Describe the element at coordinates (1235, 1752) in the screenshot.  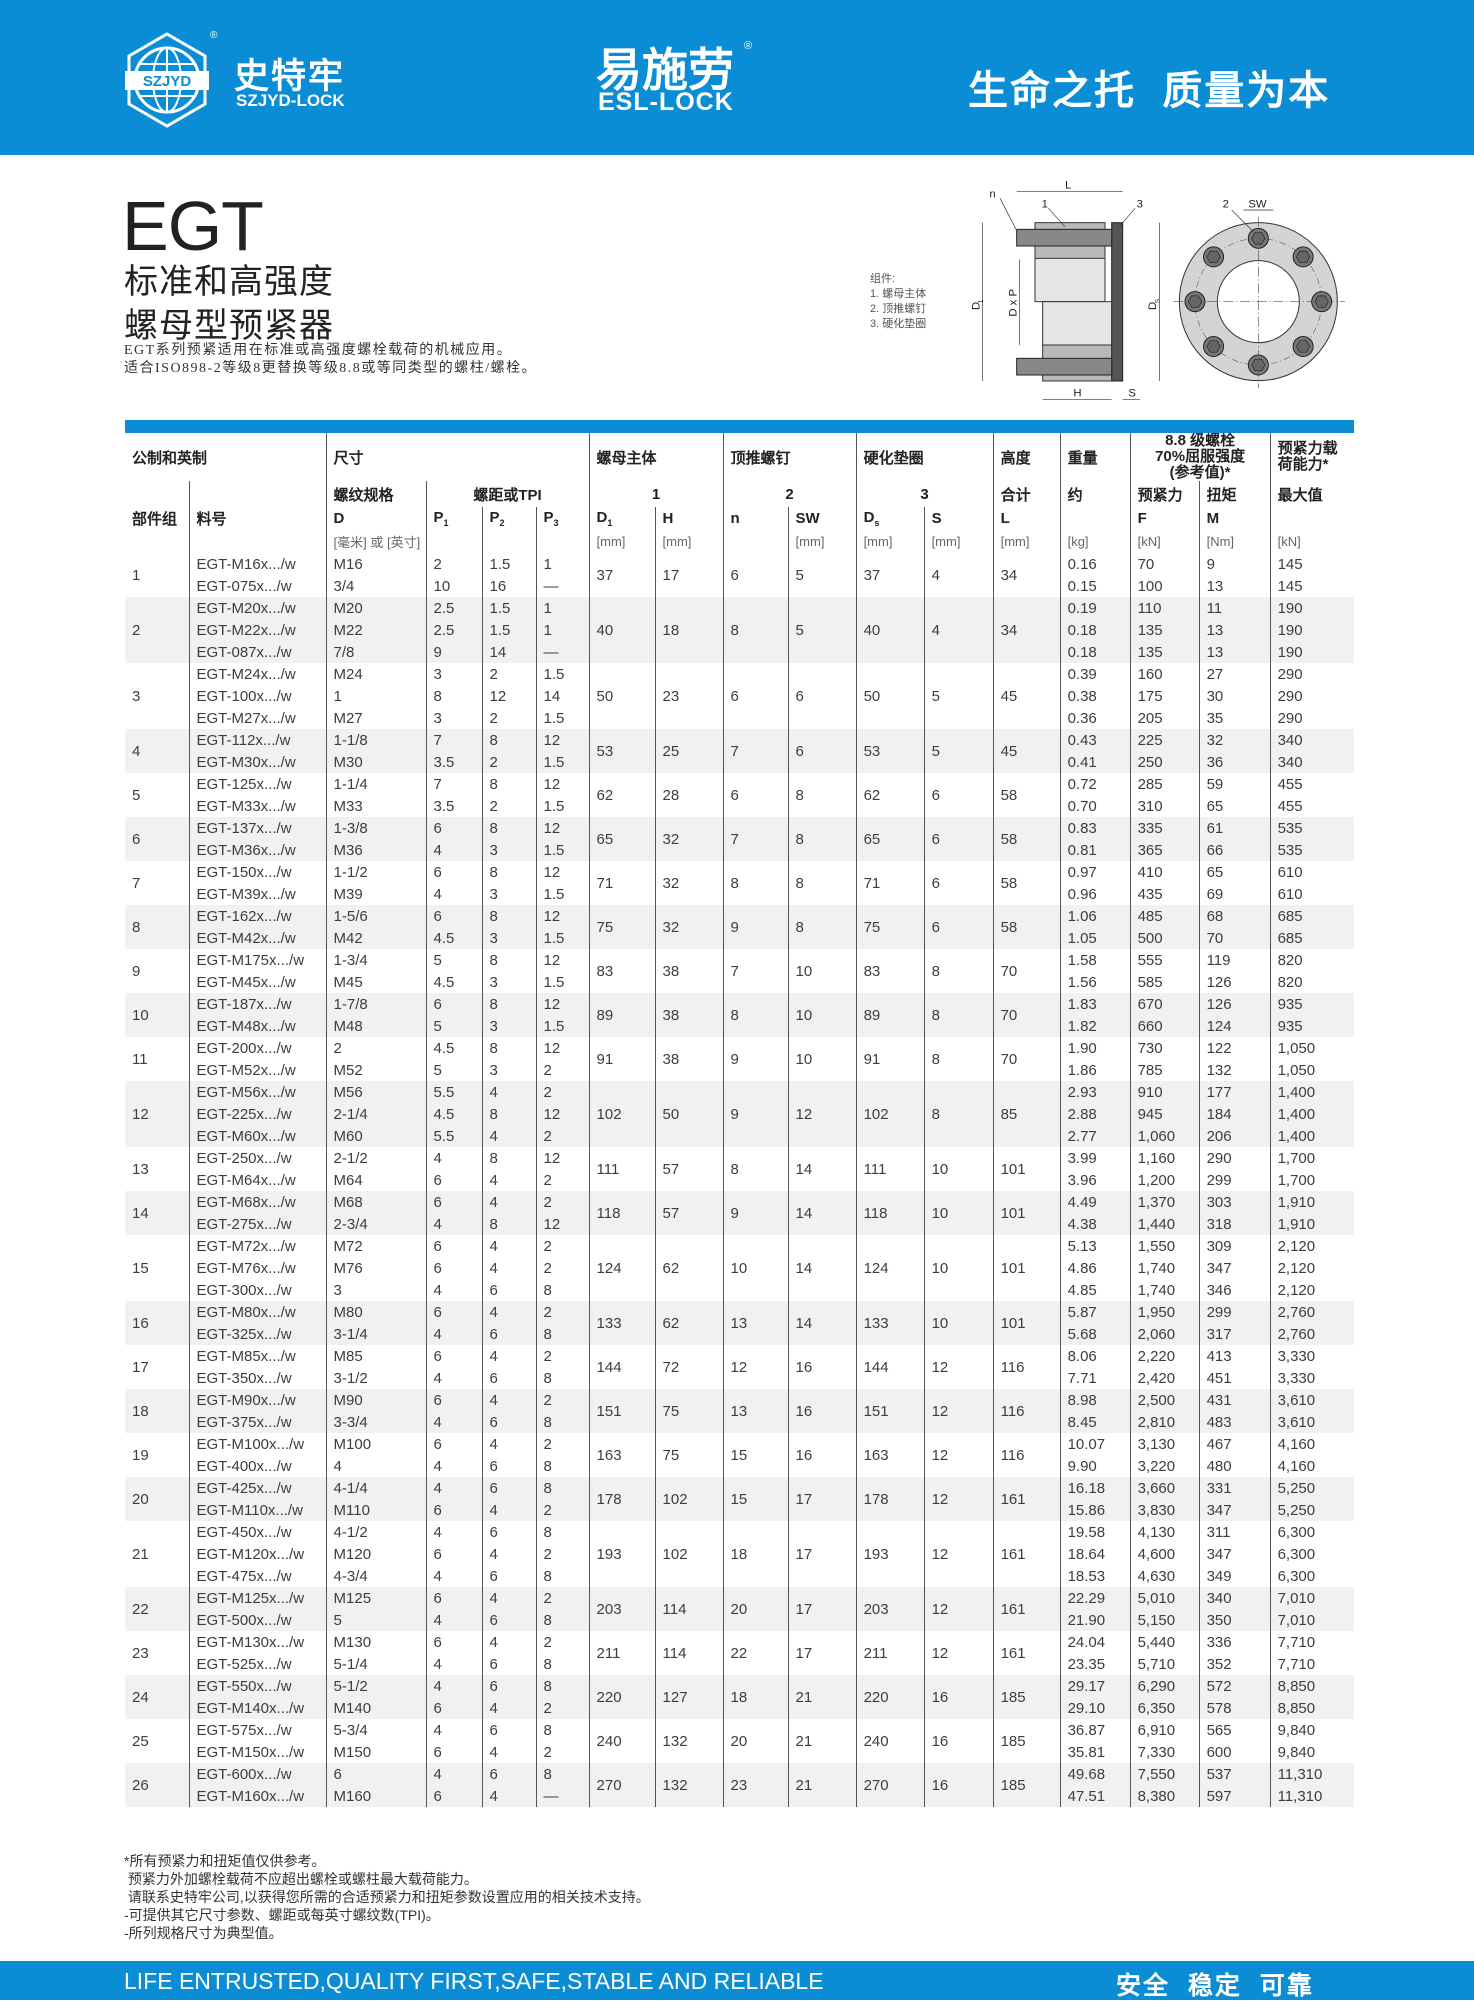
I see `cell-torque: 600` at that location.